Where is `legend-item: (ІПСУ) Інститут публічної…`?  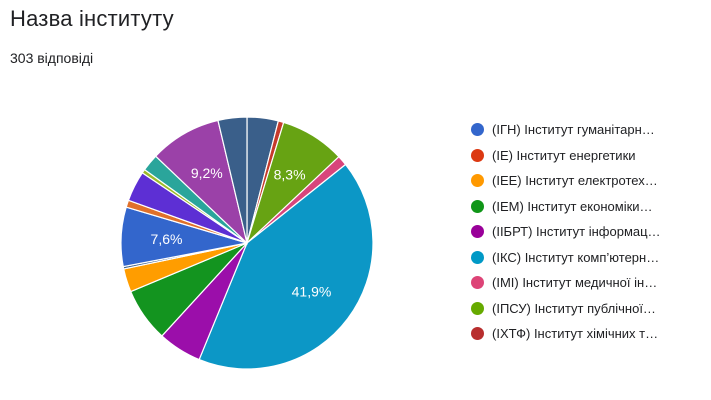
legend-item: (ІПСУ) Інститут публічної… is located at coordinates (587, 309).